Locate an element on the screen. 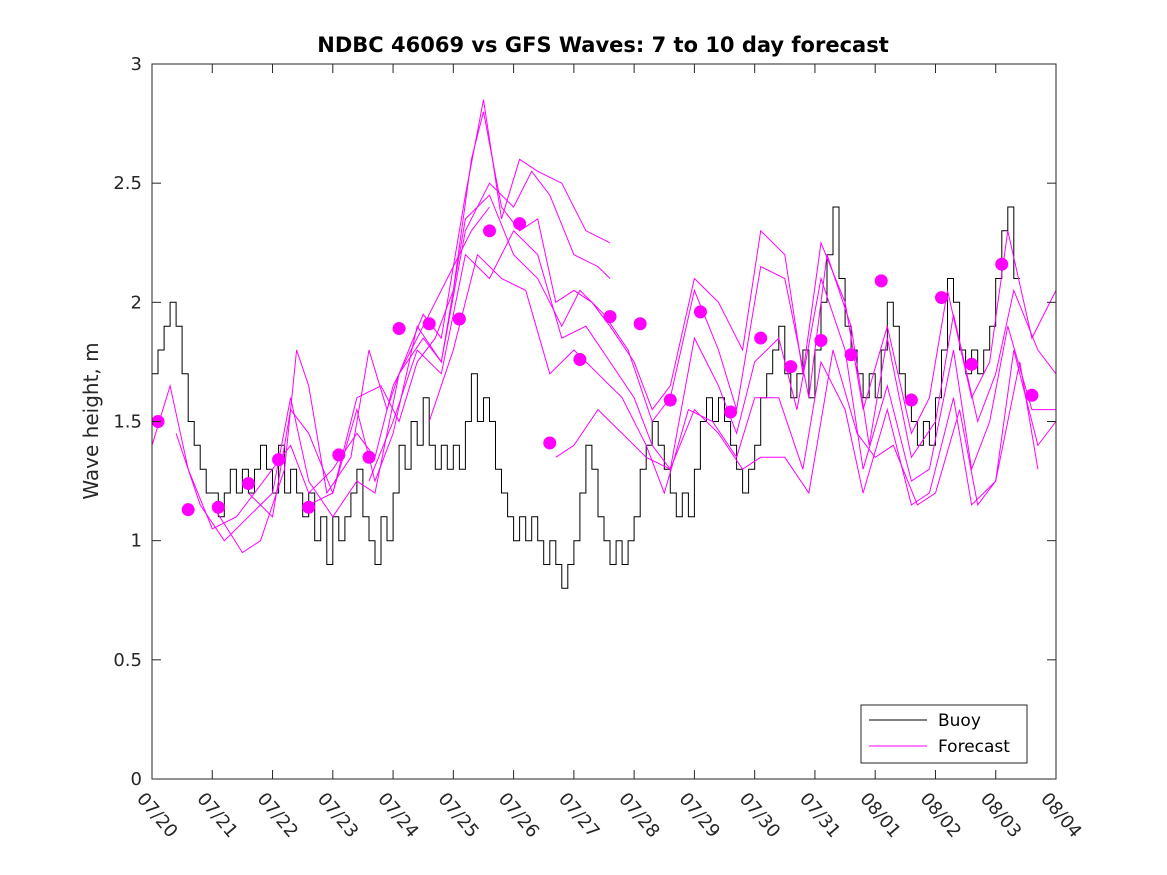 This screenshot has height=875, width=1167. x-tick-label-7: 07/27 is located at coordinates (578, 815).